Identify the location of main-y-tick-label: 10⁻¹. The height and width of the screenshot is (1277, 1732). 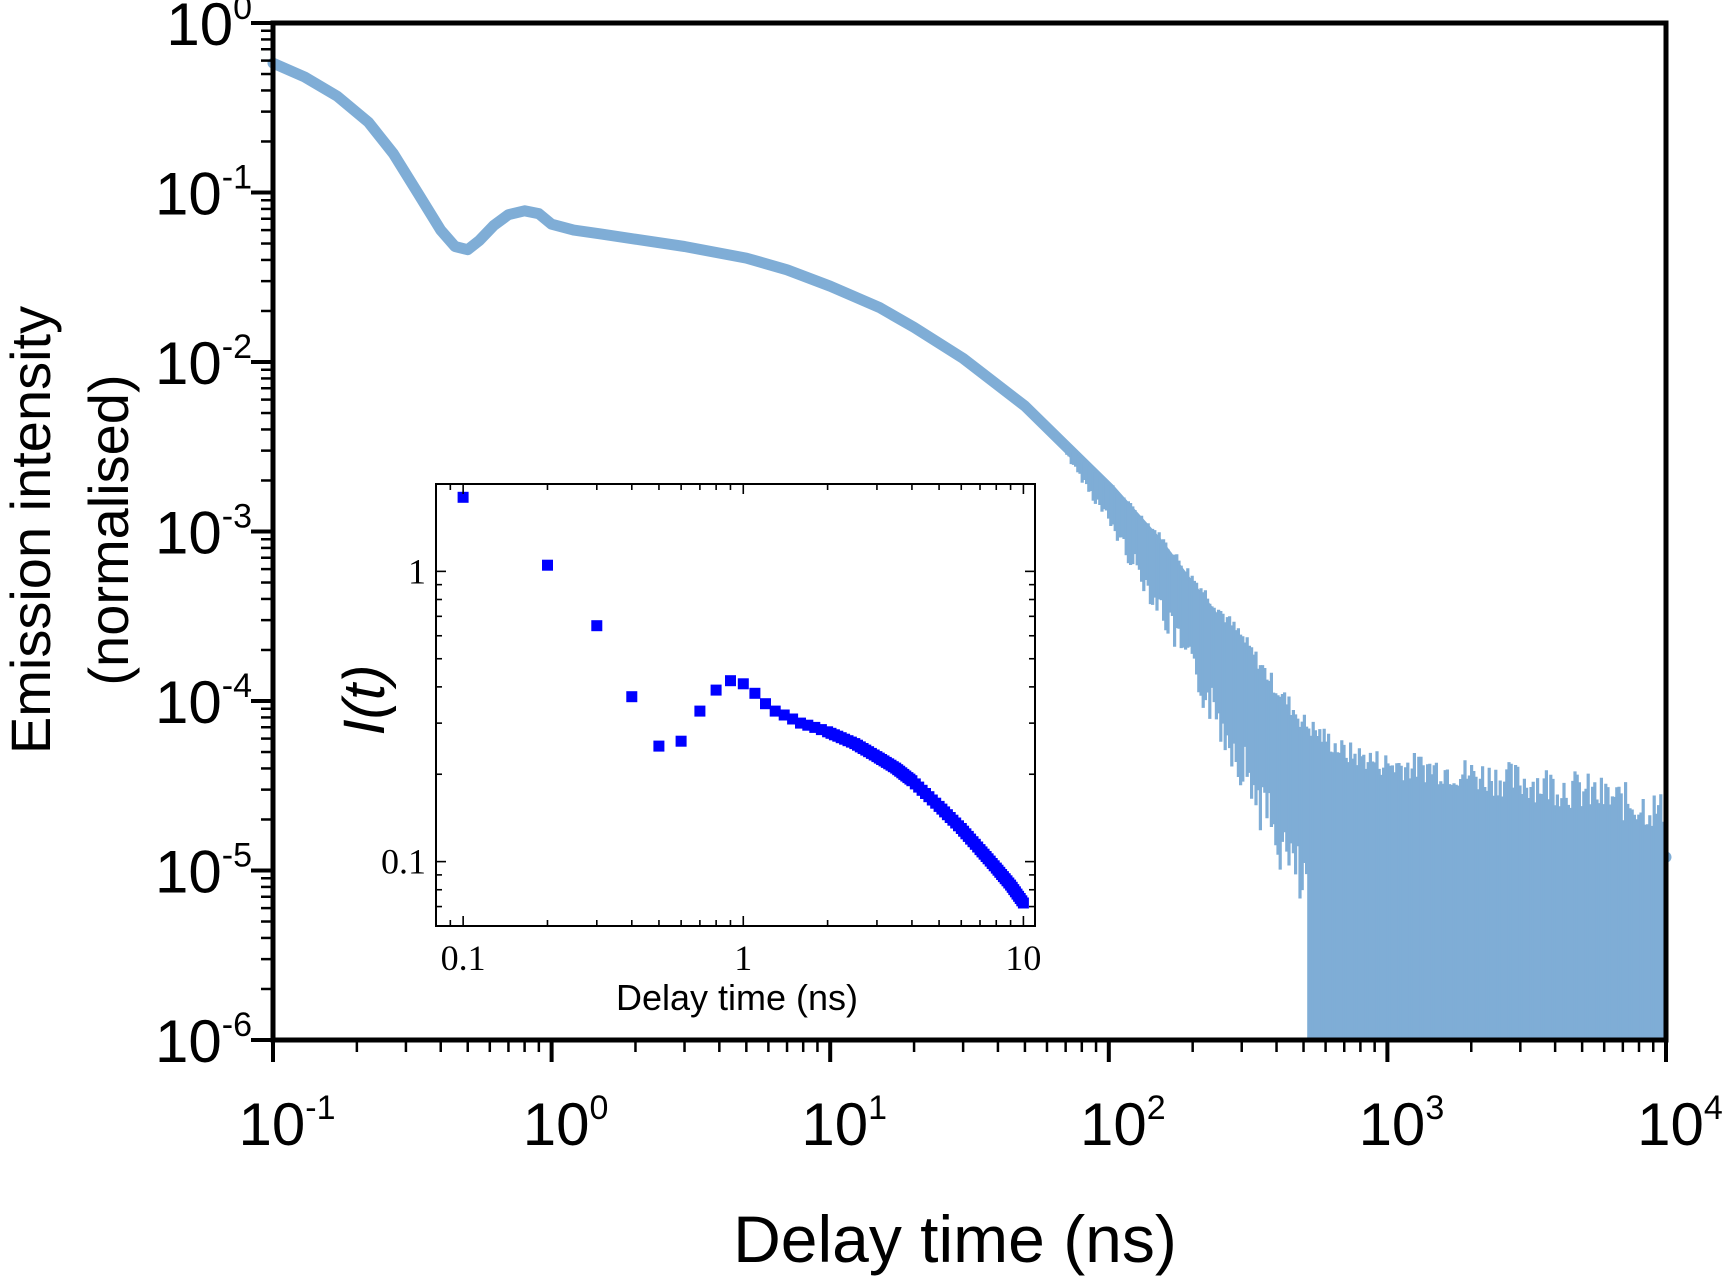
(203, 193).